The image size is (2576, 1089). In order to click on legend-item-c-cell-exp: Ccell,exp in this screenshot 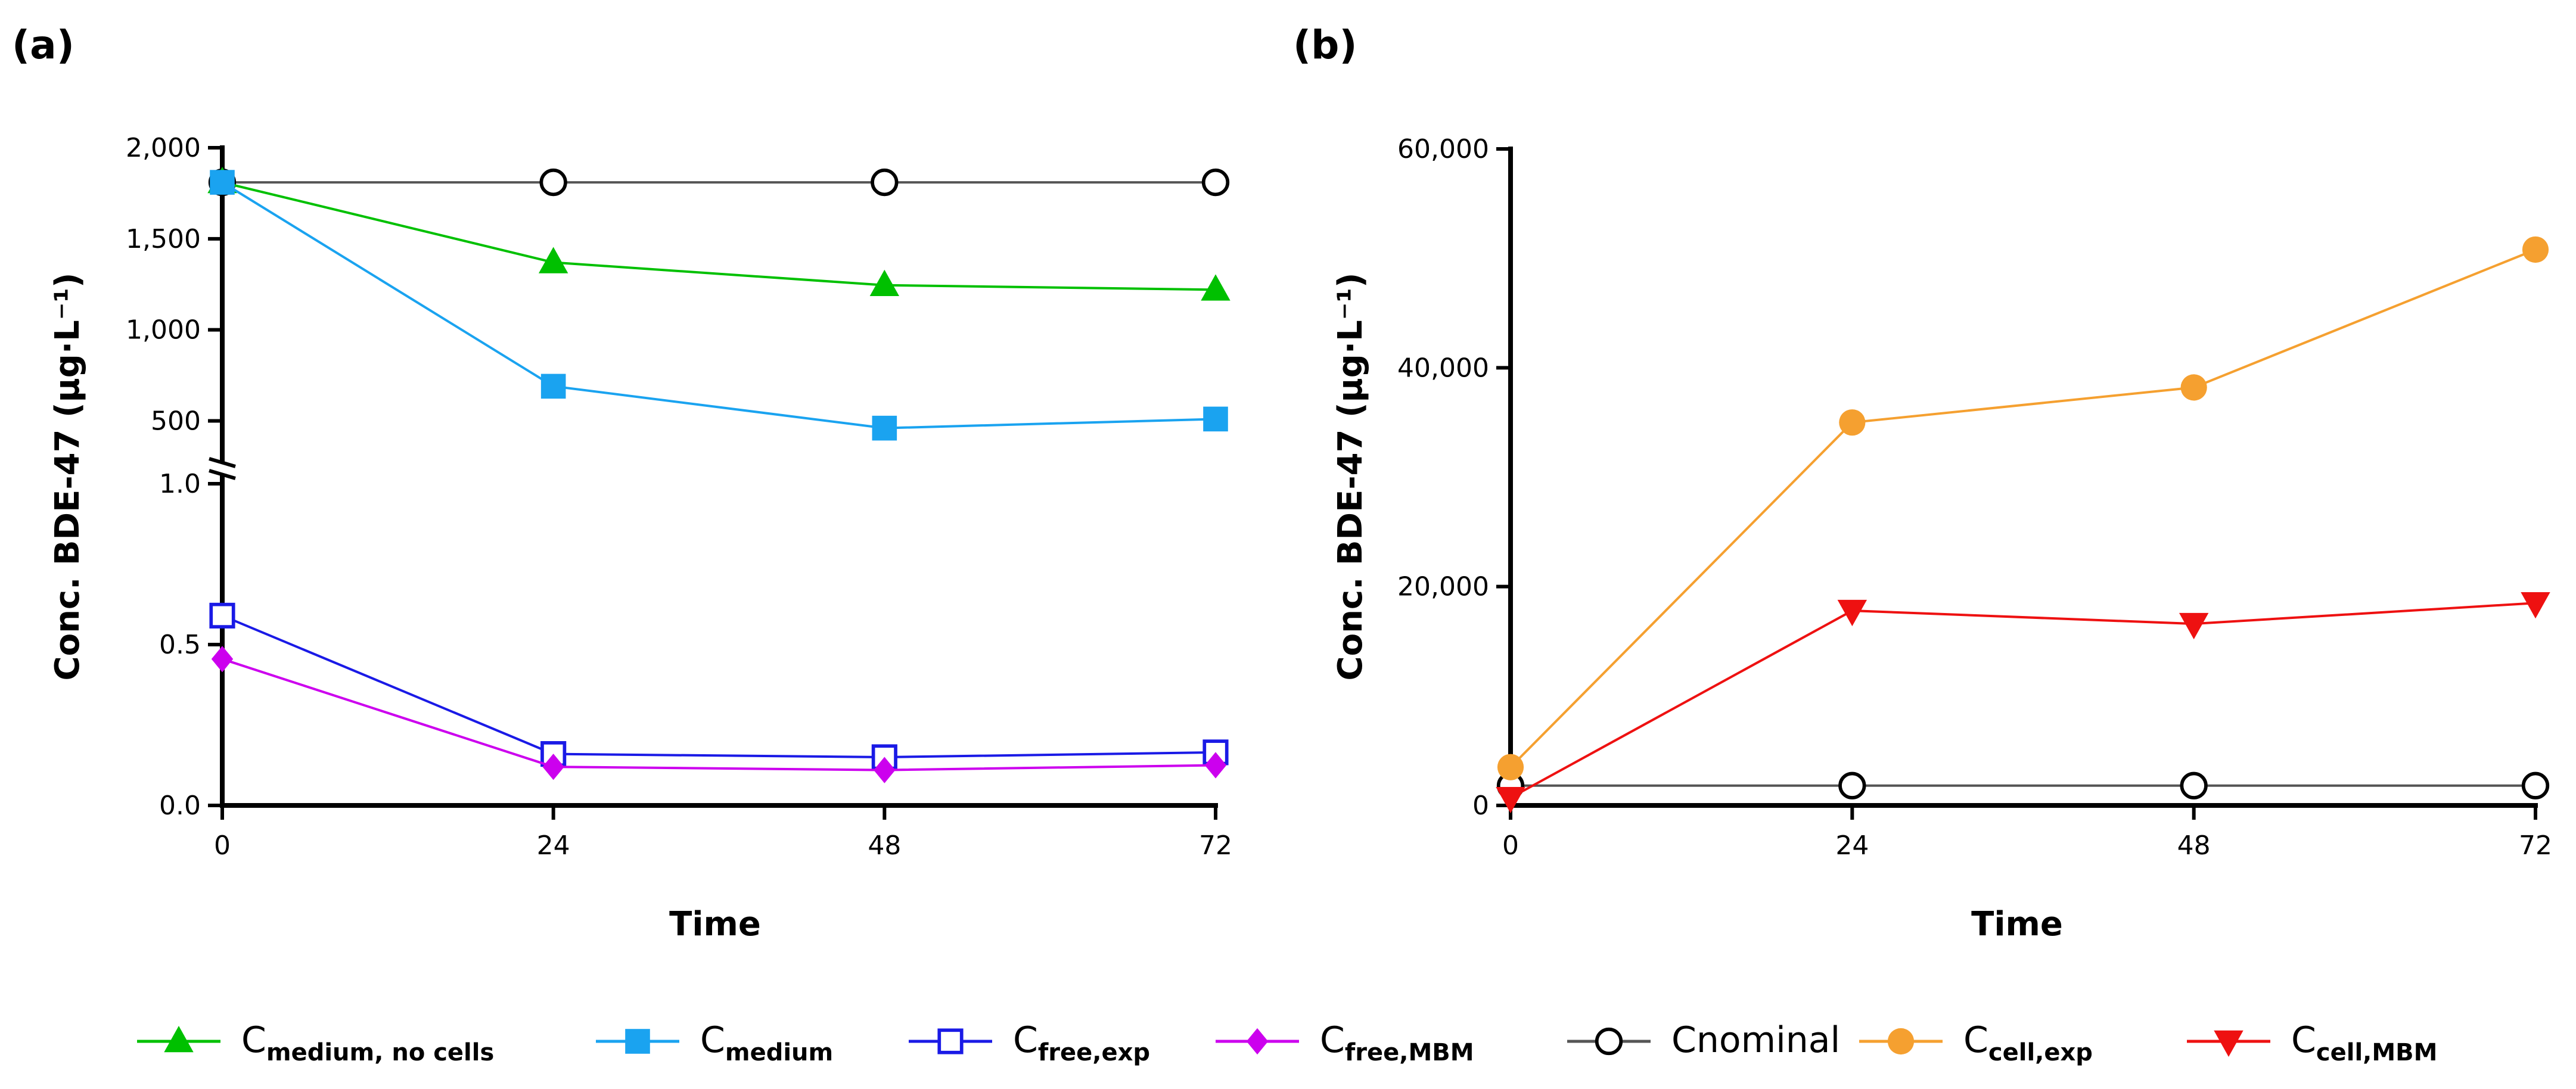, I will do `click(1976, 1042)`.